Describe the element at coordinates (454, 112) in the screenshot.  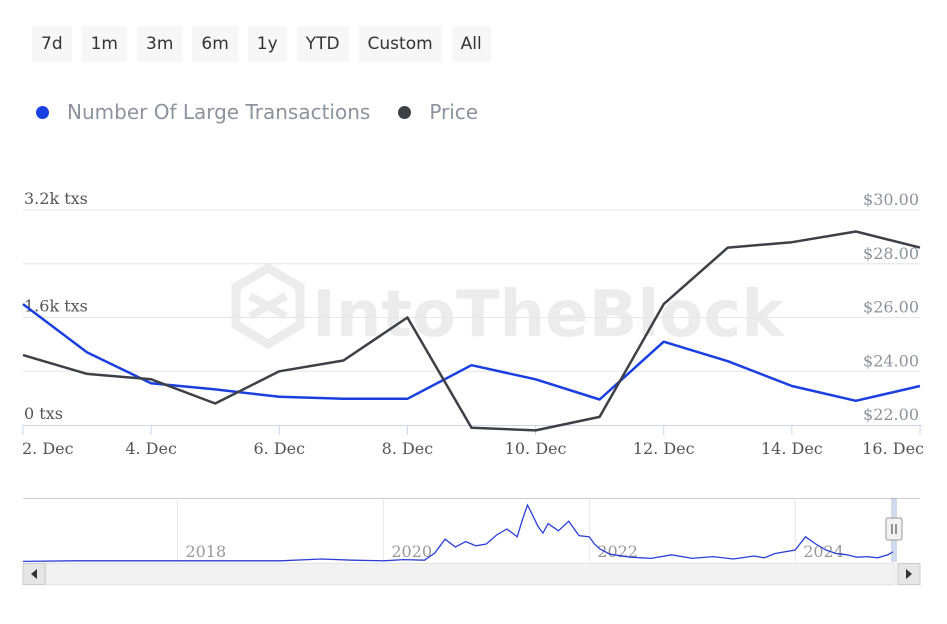
I see `legend-label-price: Price` at that location.